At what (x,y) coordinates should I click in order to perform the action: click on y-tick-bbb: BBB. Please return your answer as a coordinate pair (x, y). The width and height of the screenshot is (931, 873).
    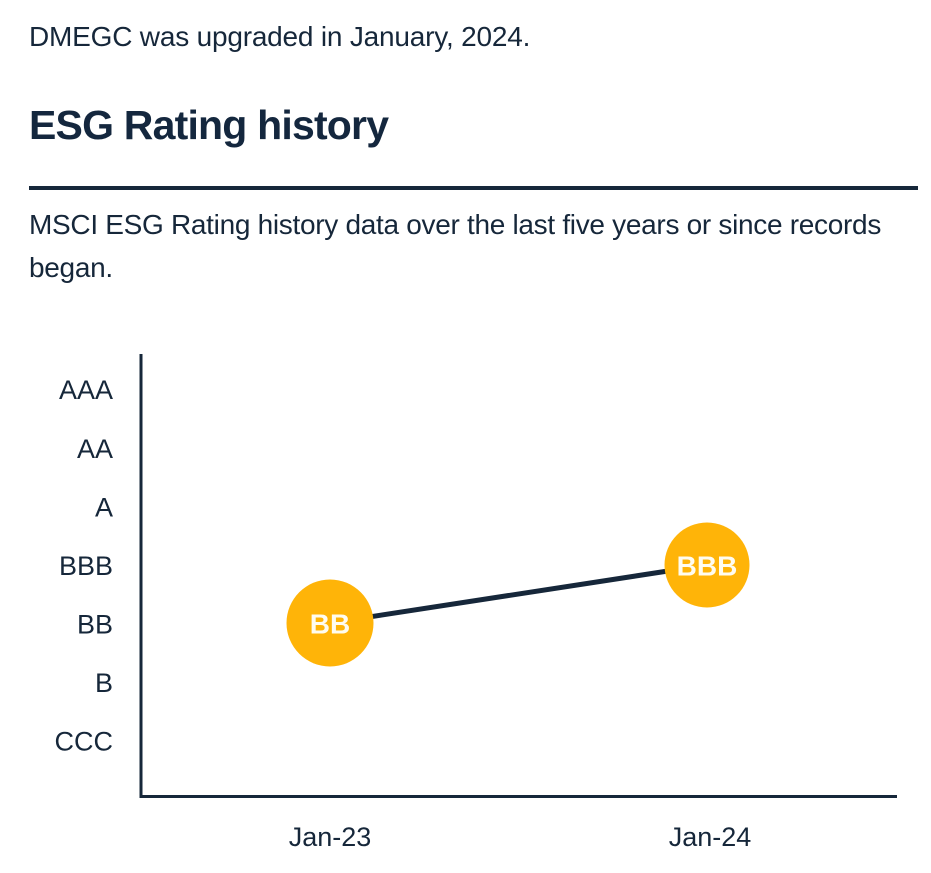
    Looking at the image, I should click on (86, 566).